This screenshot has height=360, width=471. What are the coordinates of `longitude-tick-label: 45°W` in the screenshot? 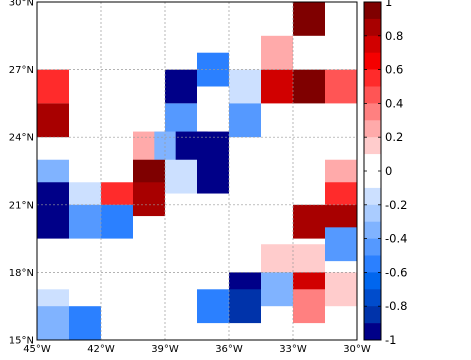 It's located at (37, 349).